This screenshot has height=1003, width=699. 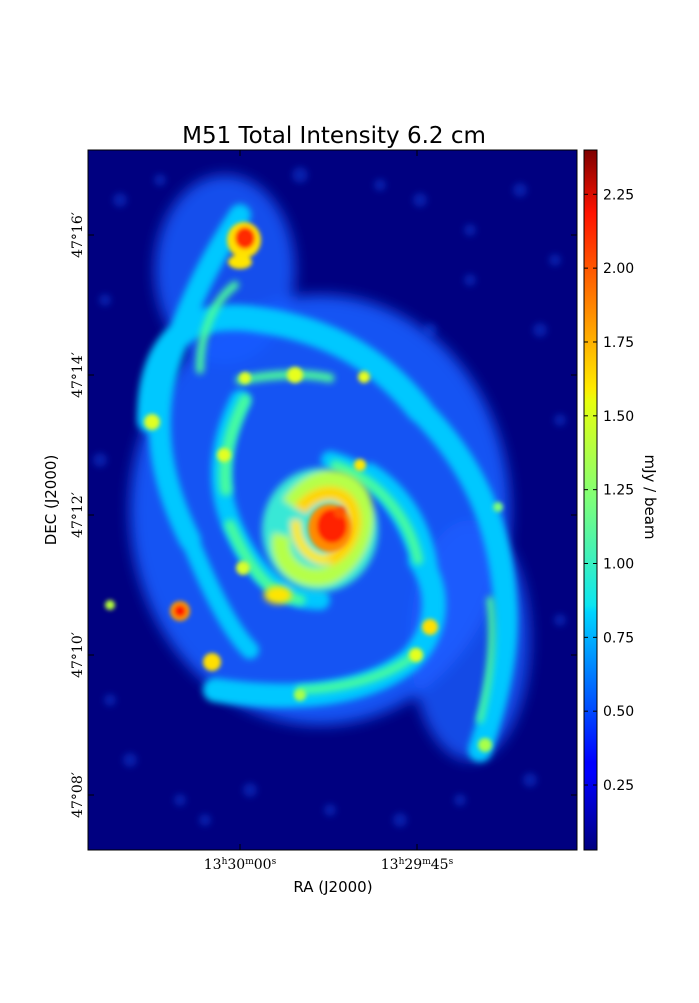 I want to click on y-tick-label: 47°16′, so click(x=78, y=235).